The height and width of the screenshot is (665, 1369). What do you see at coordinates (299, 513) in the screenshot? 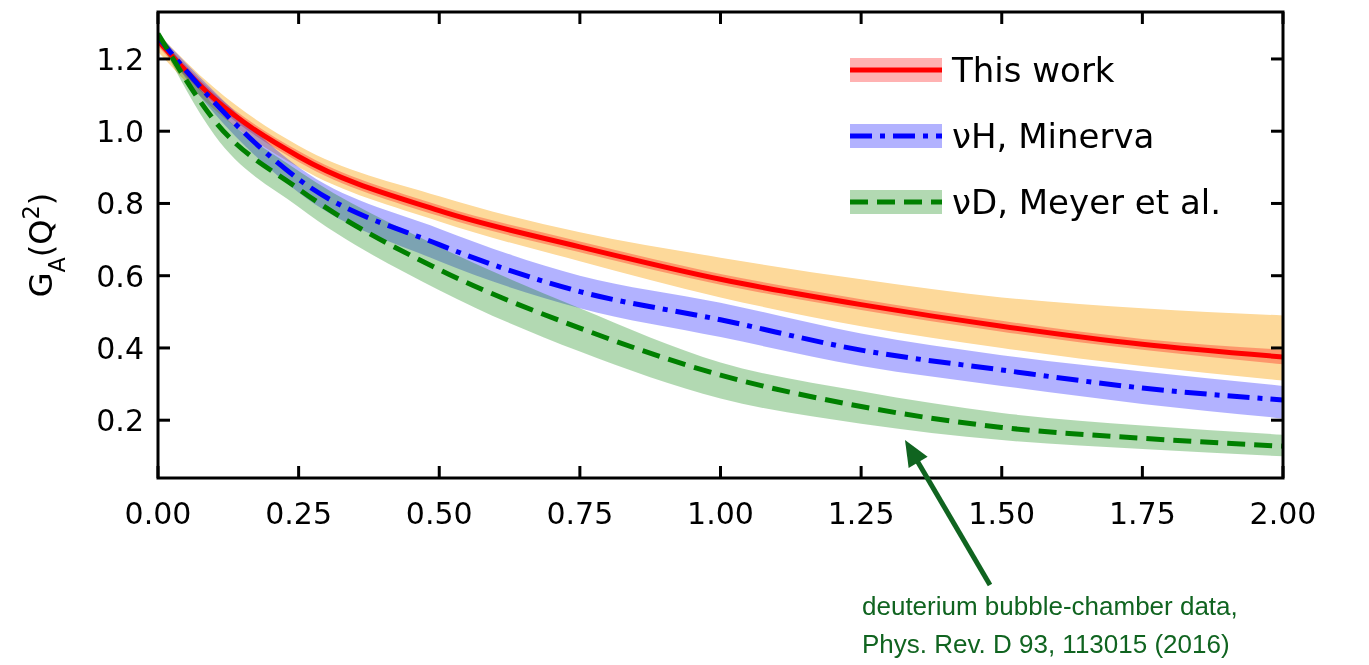
I see `x-tick-label: 0.25` at bounding box center [299, 513].